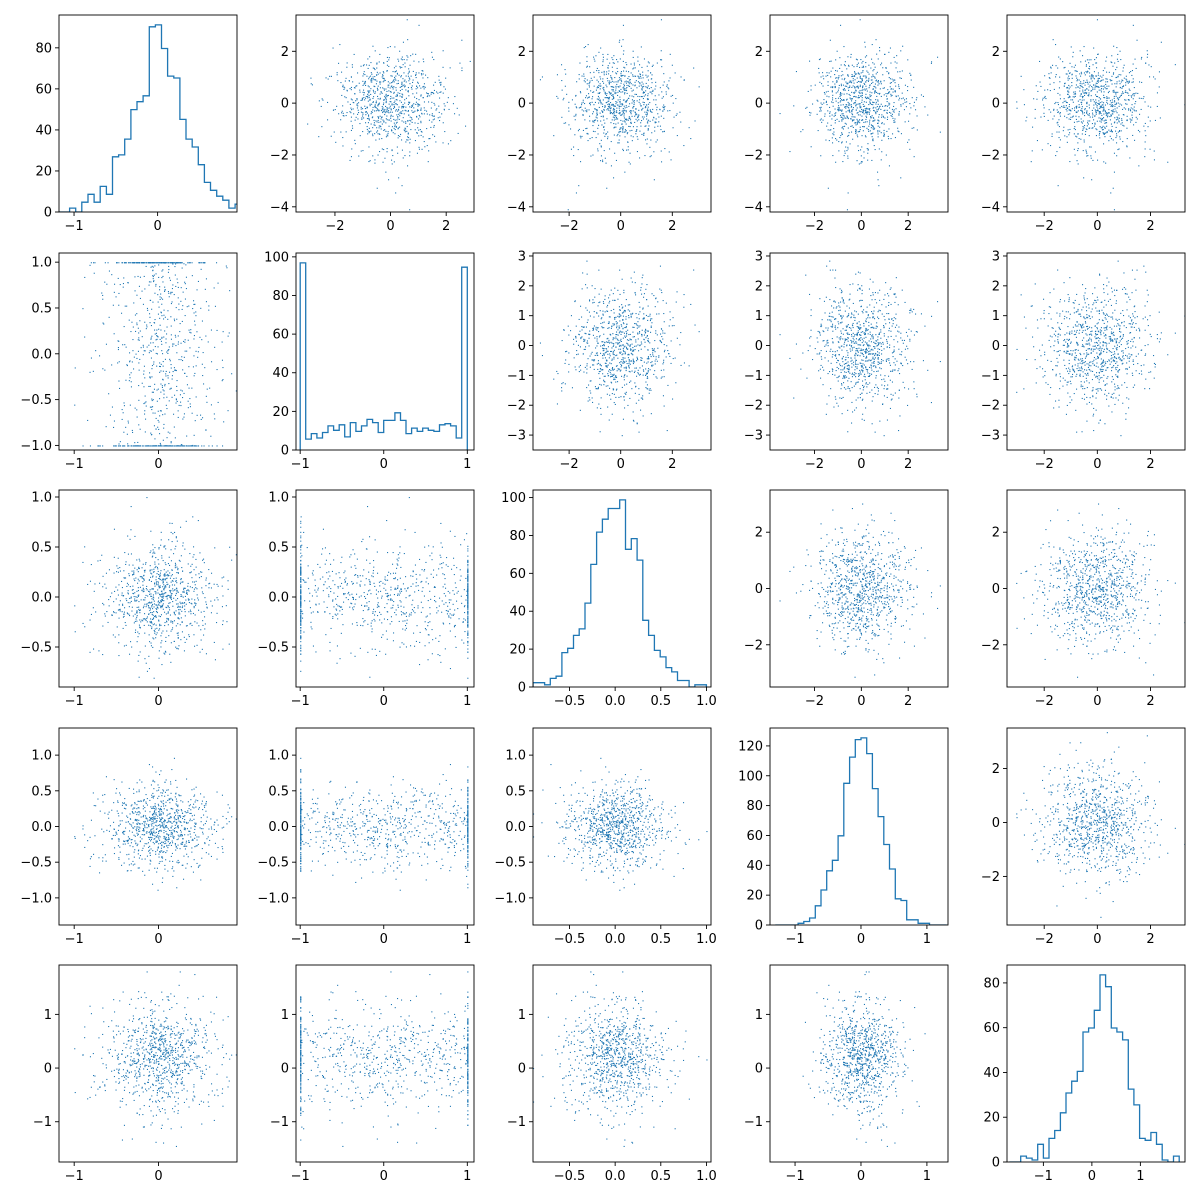 Image resolution: width=1200 pixels, height=1200 pixels. I want to click on y-tick-label: 60, so click(280, 335).